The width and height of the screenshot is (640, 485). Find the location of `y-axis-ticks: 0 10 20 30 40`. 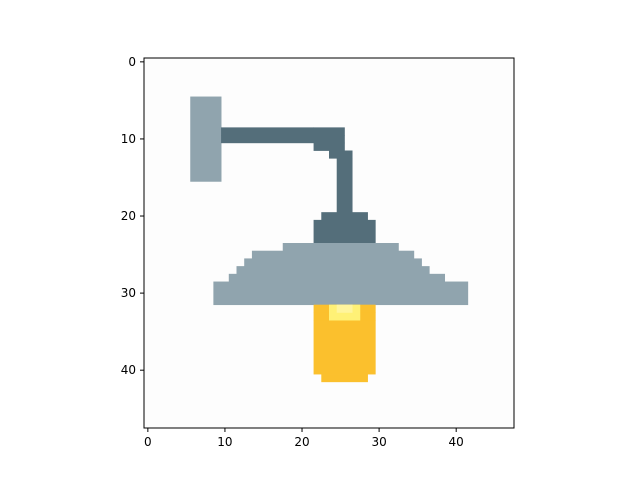

y-axis-ticks: 0 10 20 30 40 is located at coordinates (132, 216).